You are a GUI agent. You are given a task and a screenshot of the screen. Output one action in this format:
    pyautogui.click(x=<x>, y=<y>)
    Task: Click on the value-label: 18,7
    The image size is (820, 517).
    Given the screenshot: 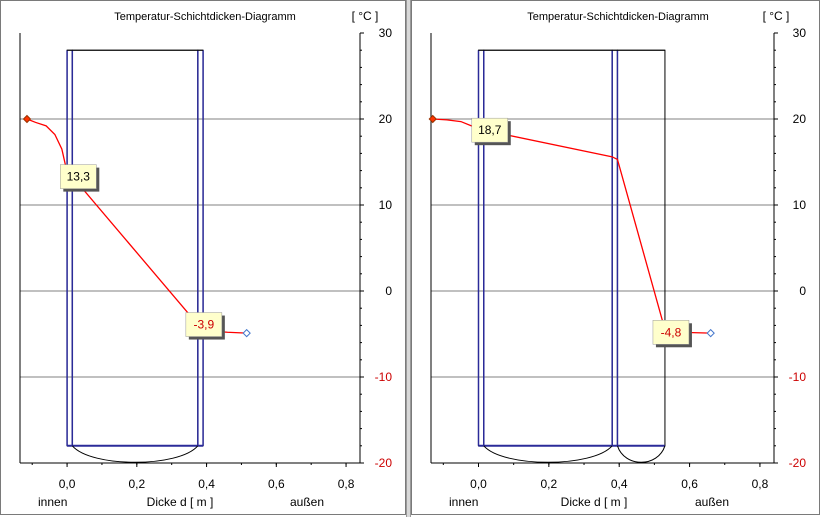 What is the action you would take?
    pyautogui.click(x=490, y=130)
    